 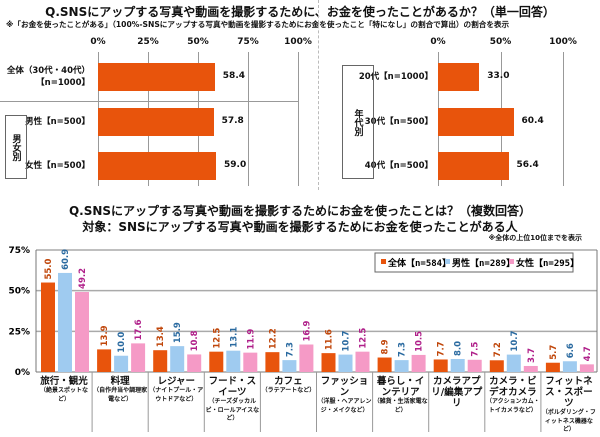 I want to click on data-label: 5.7, so click(x=554, y=352).